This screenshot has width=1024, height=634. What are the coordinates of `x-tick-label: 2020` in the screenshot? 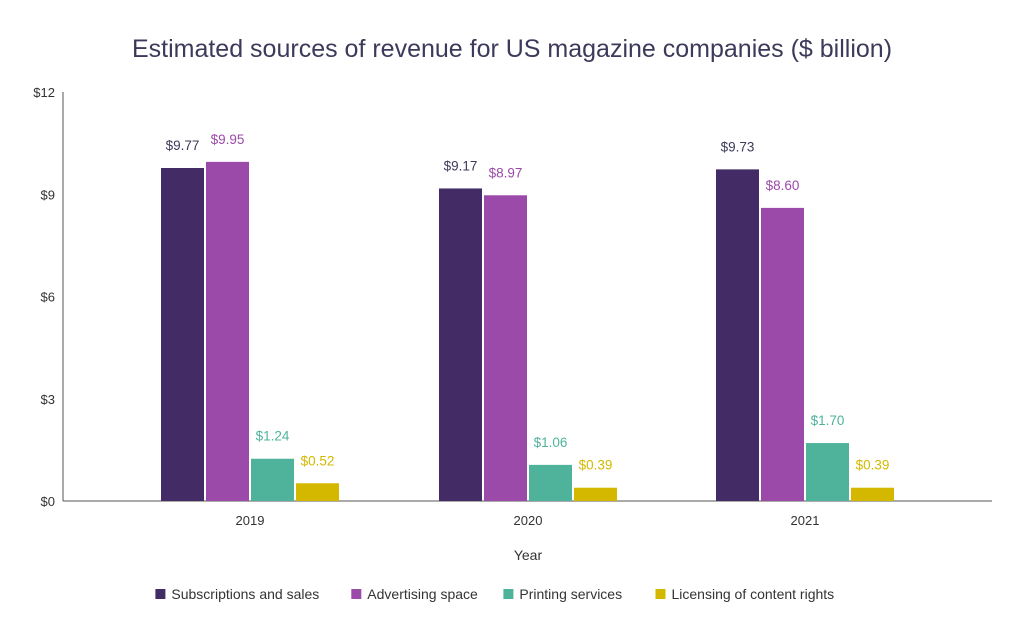 It's located at (528, 520).